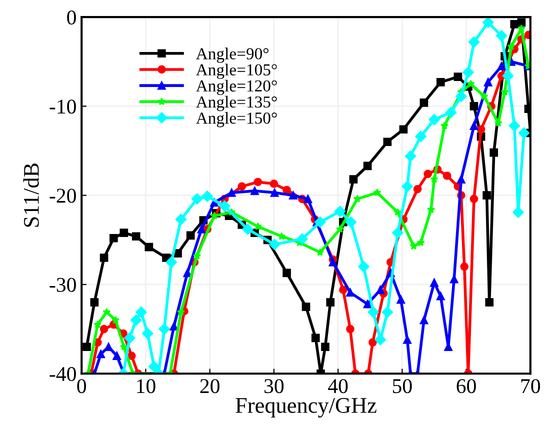  Describe the element at coordinates (466, 386) in the screenshot. I see `x-tick-label: 60` at that location.